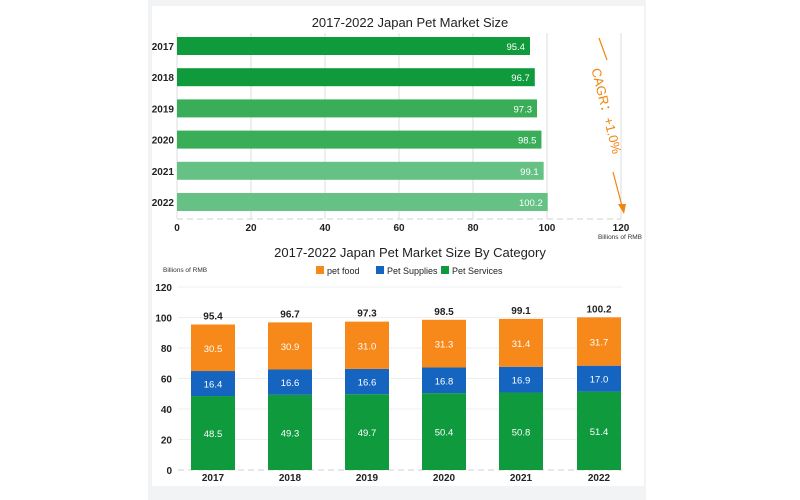 This screenshot has width=800, height=500. Describe the element at coordinates (477, 271) in the screenshot. I see `chart2-legend-label: Pet Services` at that location.